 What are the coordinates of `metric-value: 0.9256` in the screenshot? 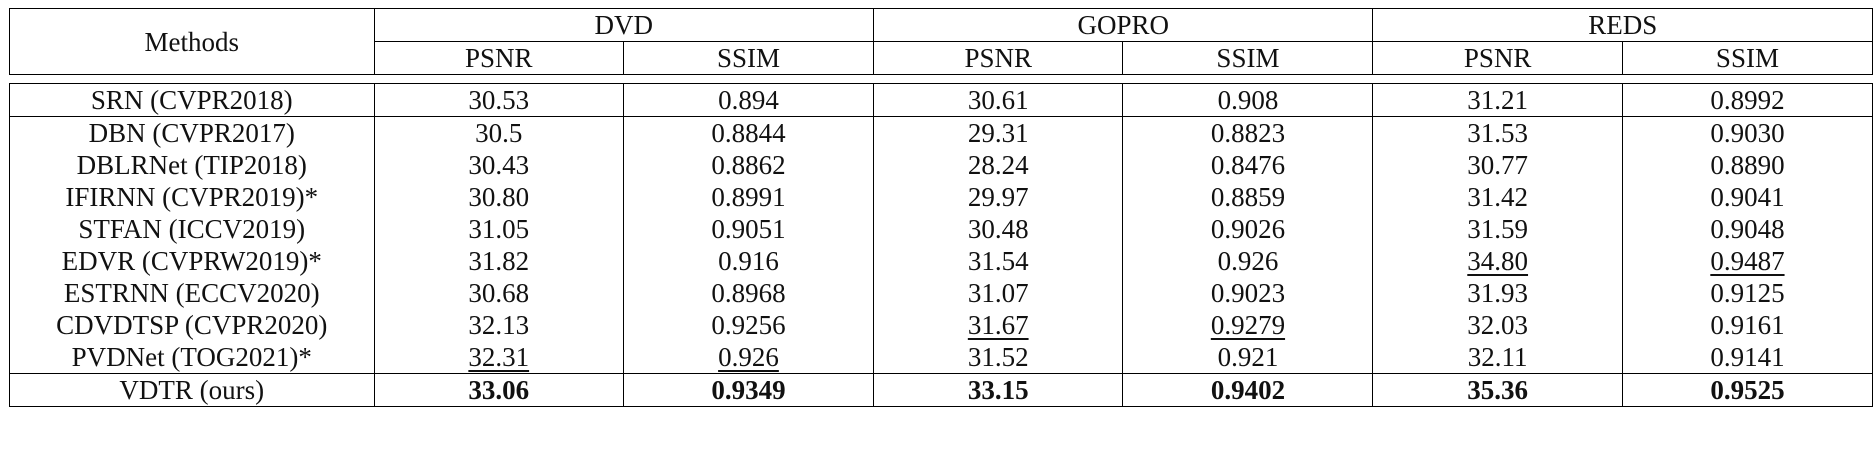 It's located at (748, 325).